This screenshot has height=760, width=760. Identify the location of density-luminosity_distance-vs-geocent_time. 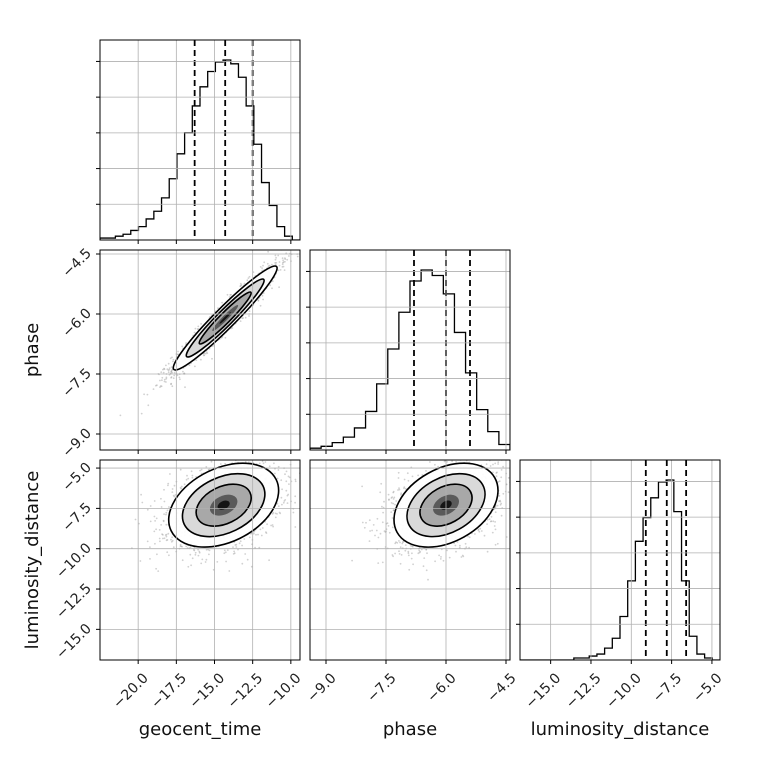
(198, 552).